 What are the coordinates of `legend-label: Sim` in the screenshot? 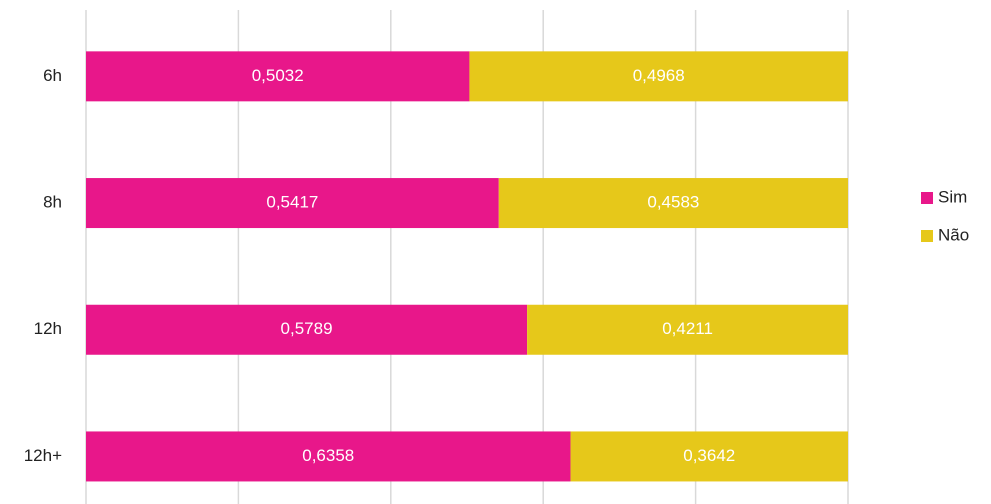 It's located at (952, 196).